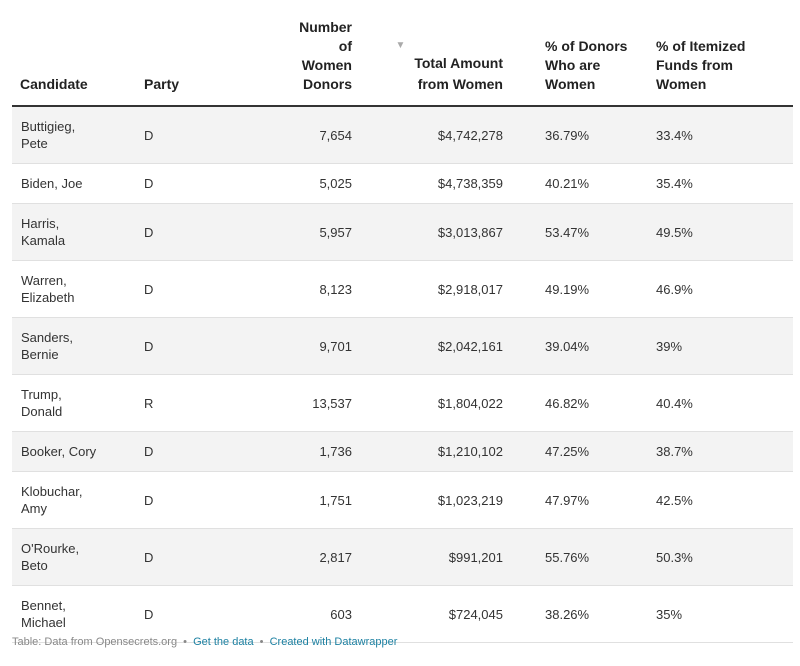 Image resolution: width=800 pixels, height=666 pixels. What do you see at coordinates (74, 403) in the screenshot?
I see `cell-candidate: Trump, Donald` at bounding box center [74, 403].